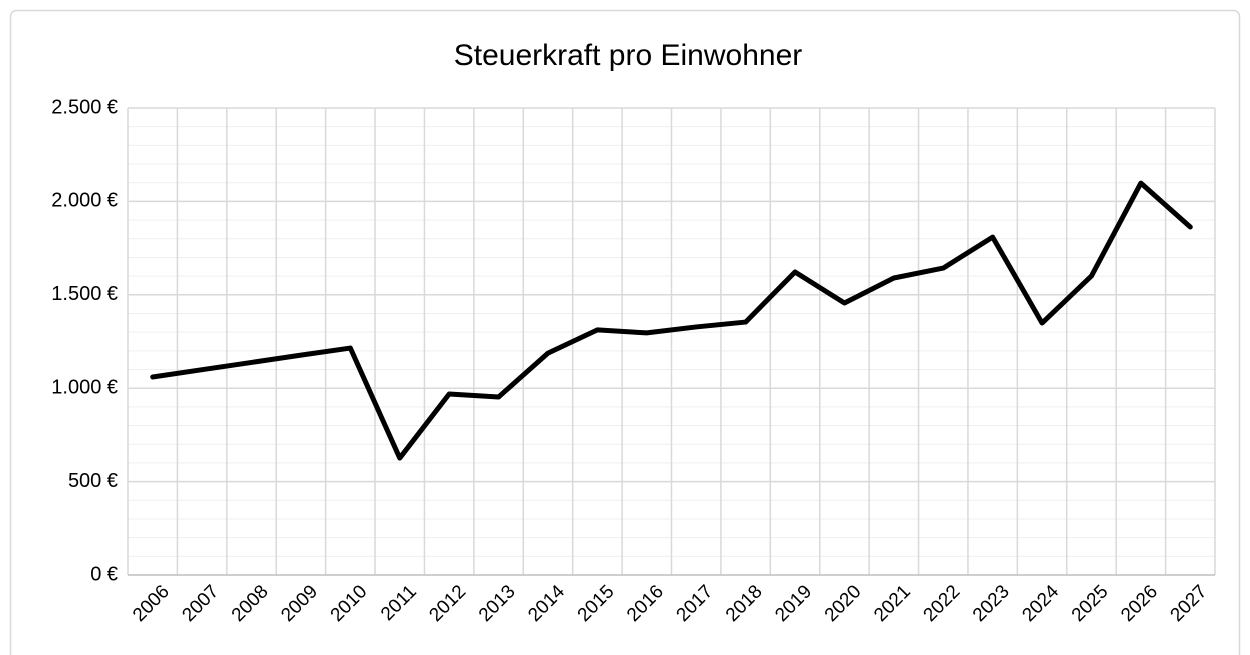 Image resolution: width=1250 pixels, height=655 pixels. I want to click on y-tick-label: 500 €, so click(93, 481).